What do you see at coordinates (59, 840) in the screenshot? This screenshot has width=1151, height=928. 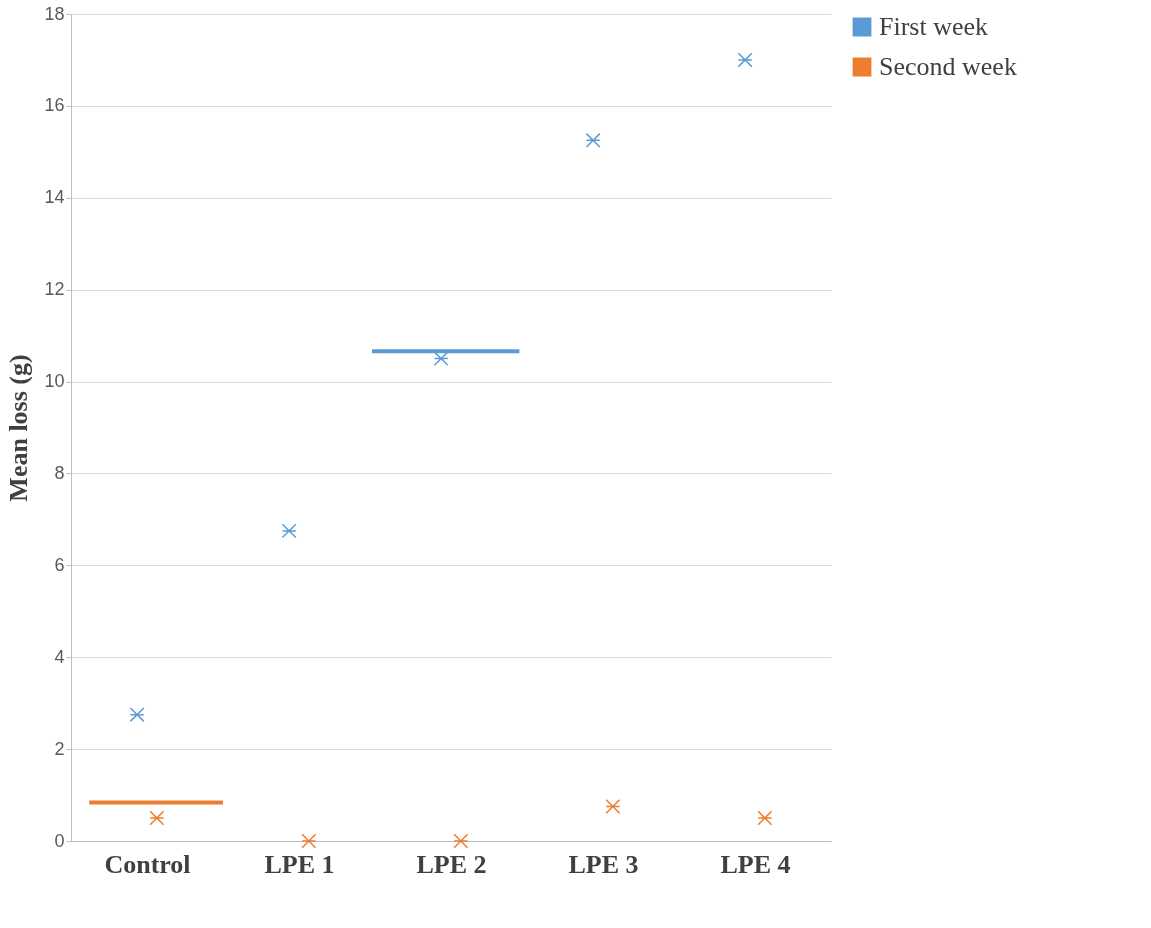 I see `y-tick-label: 0` at bounding box center [59, 840].